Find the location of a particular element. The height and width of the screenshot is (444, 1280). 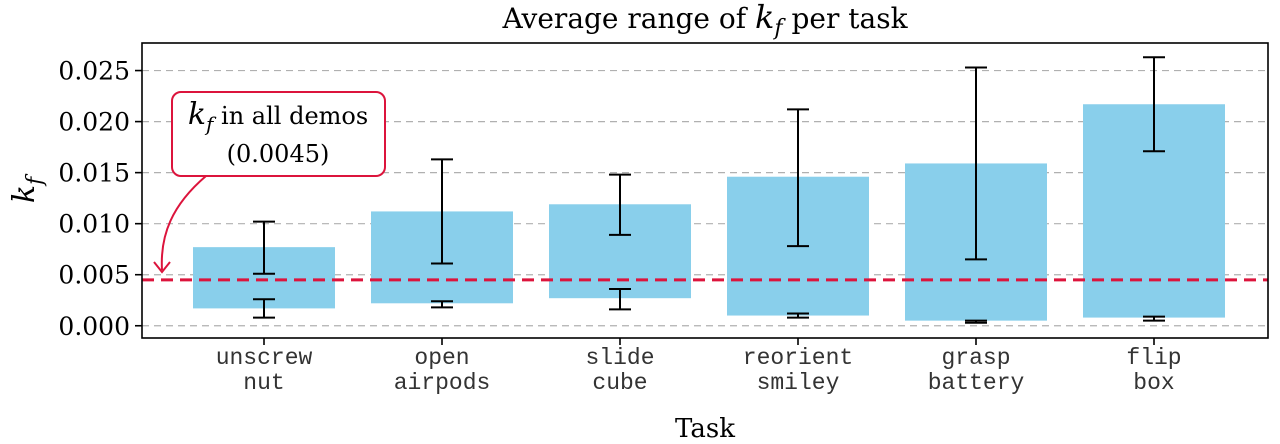

x-tick-label: reorient smiley is located at coordinates (798, 370).